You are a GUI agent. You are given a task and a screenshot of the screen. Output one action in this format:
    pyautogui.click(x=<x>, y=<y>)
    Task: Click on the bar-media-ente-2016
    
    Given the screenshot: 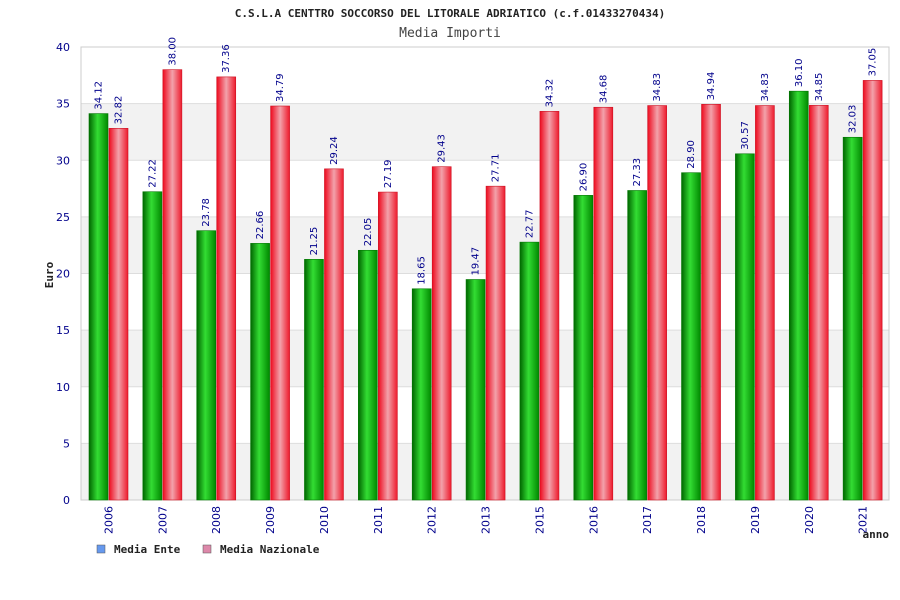 What is the action you would take?
    pyautogui.click(x=583, y=348)
    